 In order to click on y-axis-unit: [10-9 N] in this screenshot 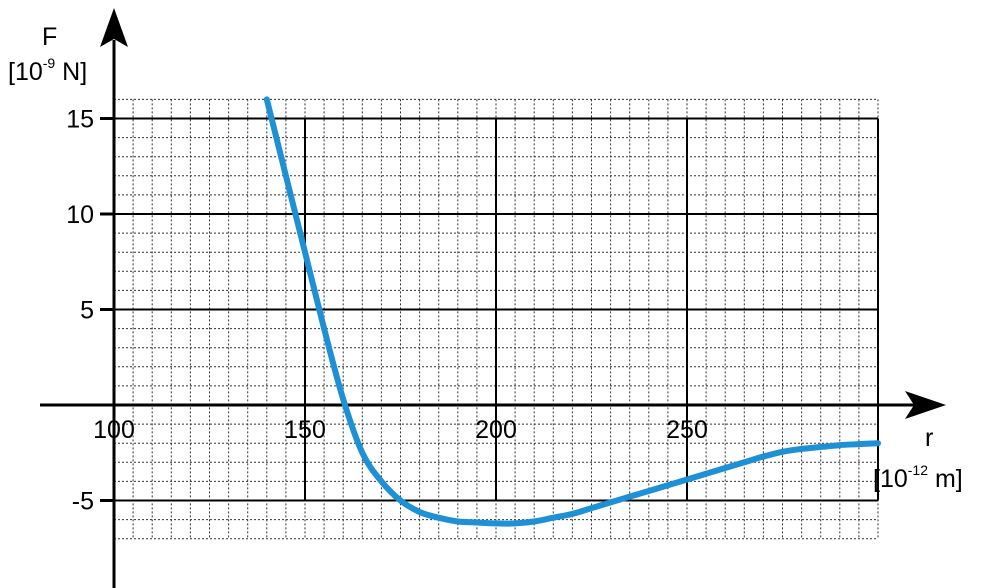, I will do `click(47, 70)`.